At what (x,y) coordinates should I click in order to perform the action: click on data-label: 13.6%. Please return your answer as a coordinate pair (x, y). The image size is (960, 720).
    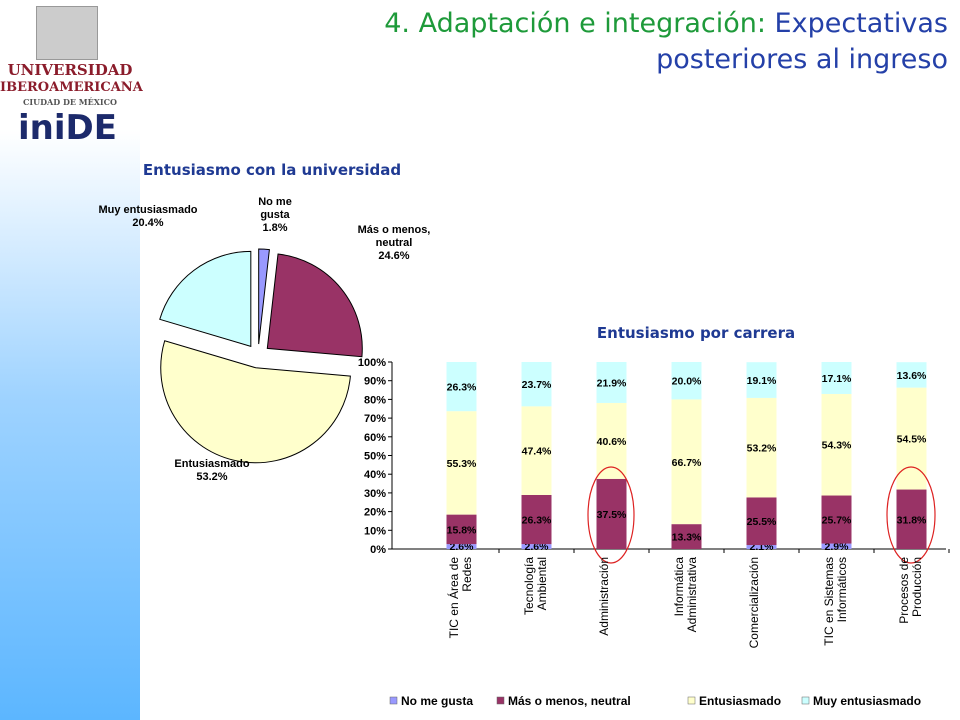
    Looking at the image, I should click on (912, 376).